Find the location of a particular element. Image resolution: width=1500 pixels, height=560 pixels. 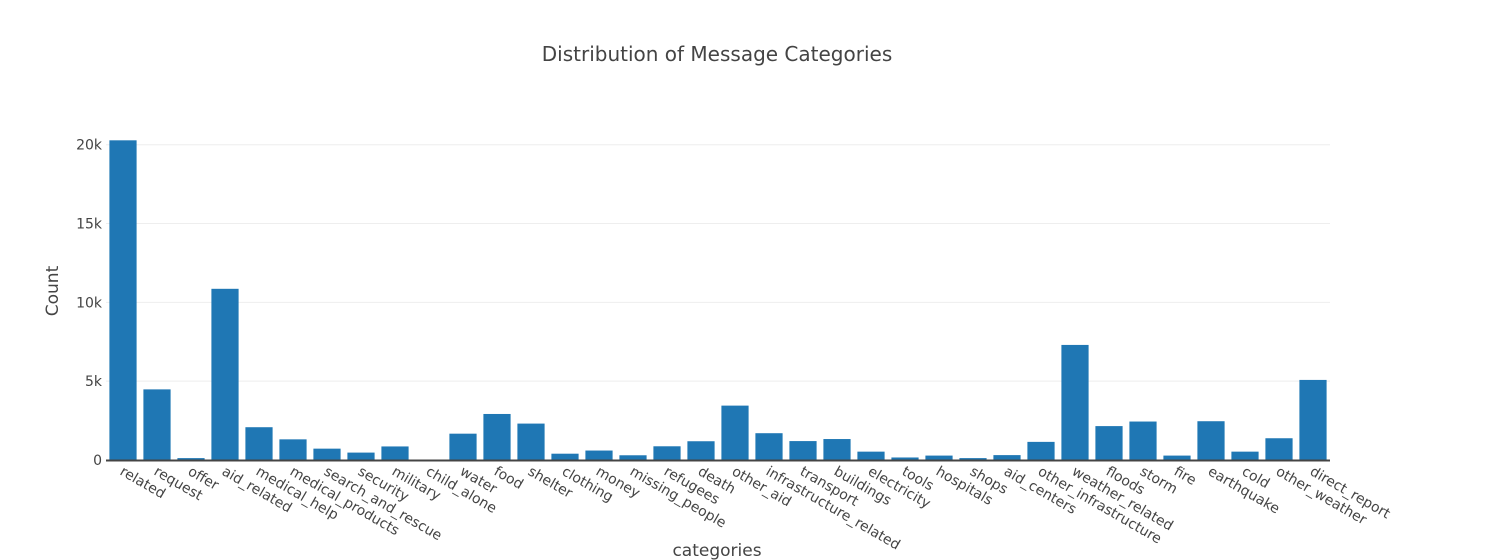

bar-fire is located at coordinates (1177, 457).